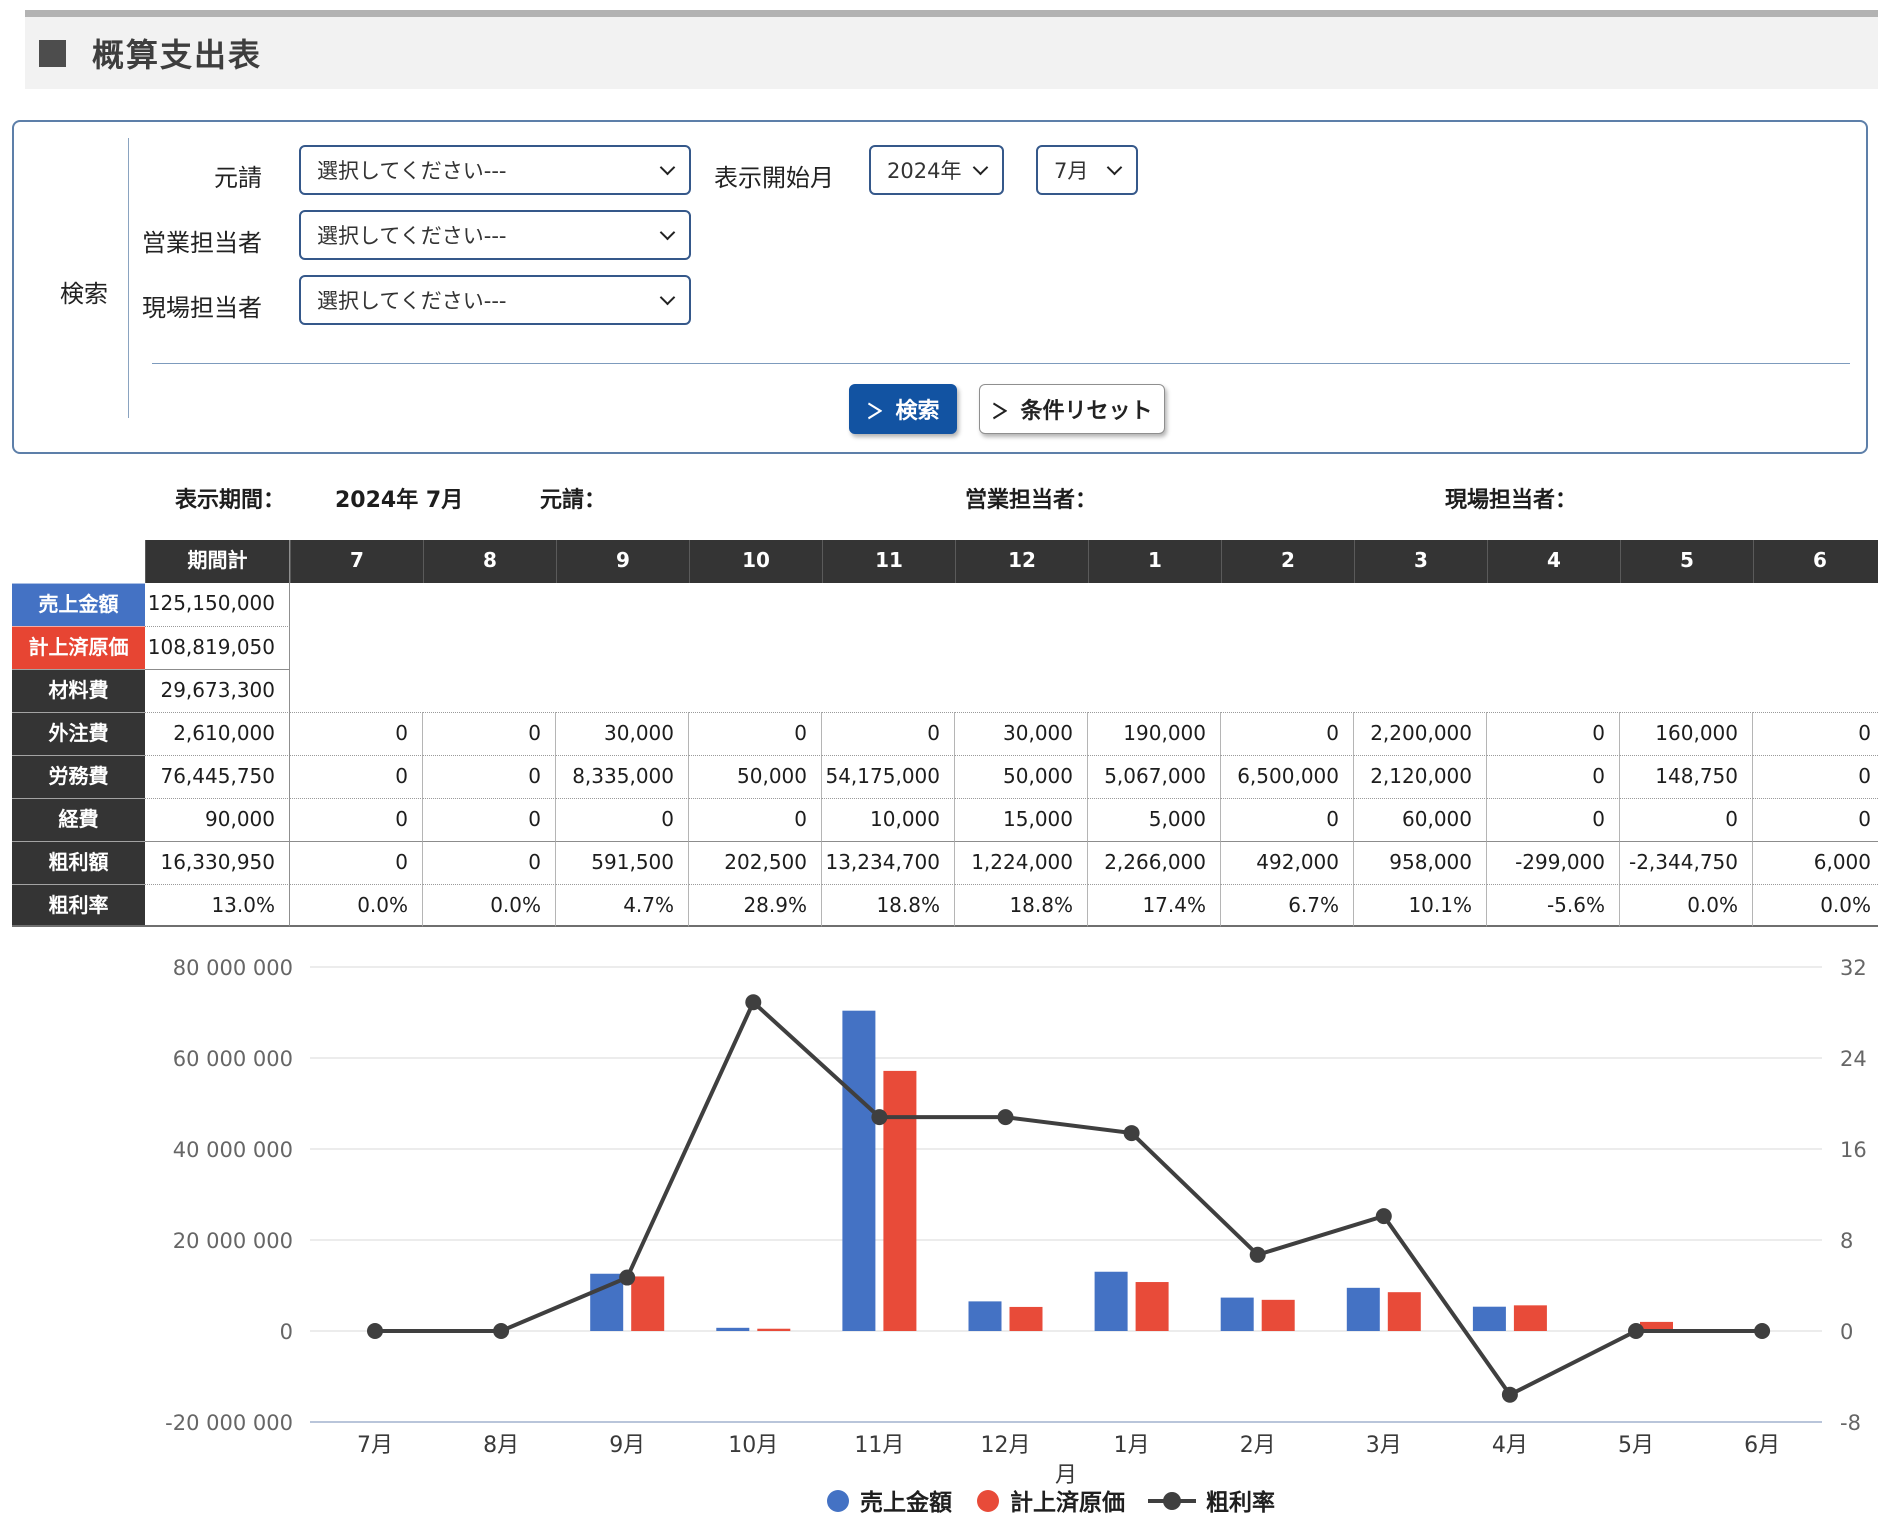 The width and height of the screenshot is (1878, 1534). What do you see at coordinates (888, 776) in the screenshot?
I see `cell-month: 54,175,000` at bounding box center [888, 776].